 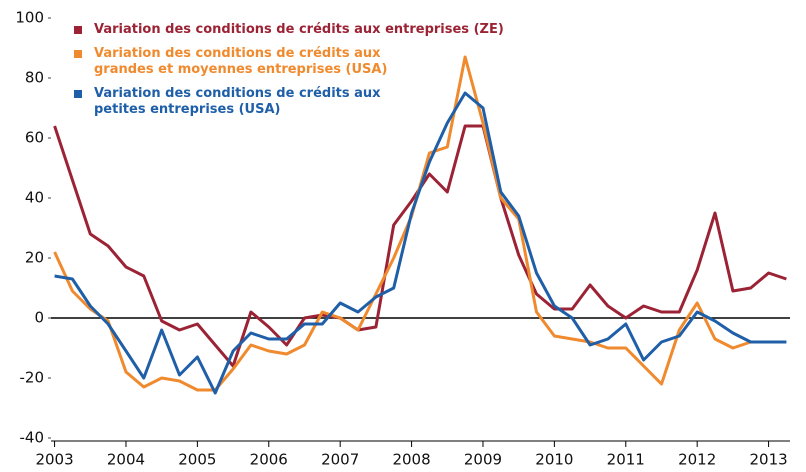 What do you see at coordinates (483, 460) in the screenshot?
I see `x-tick-label: 2009` at bounding box center [483, 460].